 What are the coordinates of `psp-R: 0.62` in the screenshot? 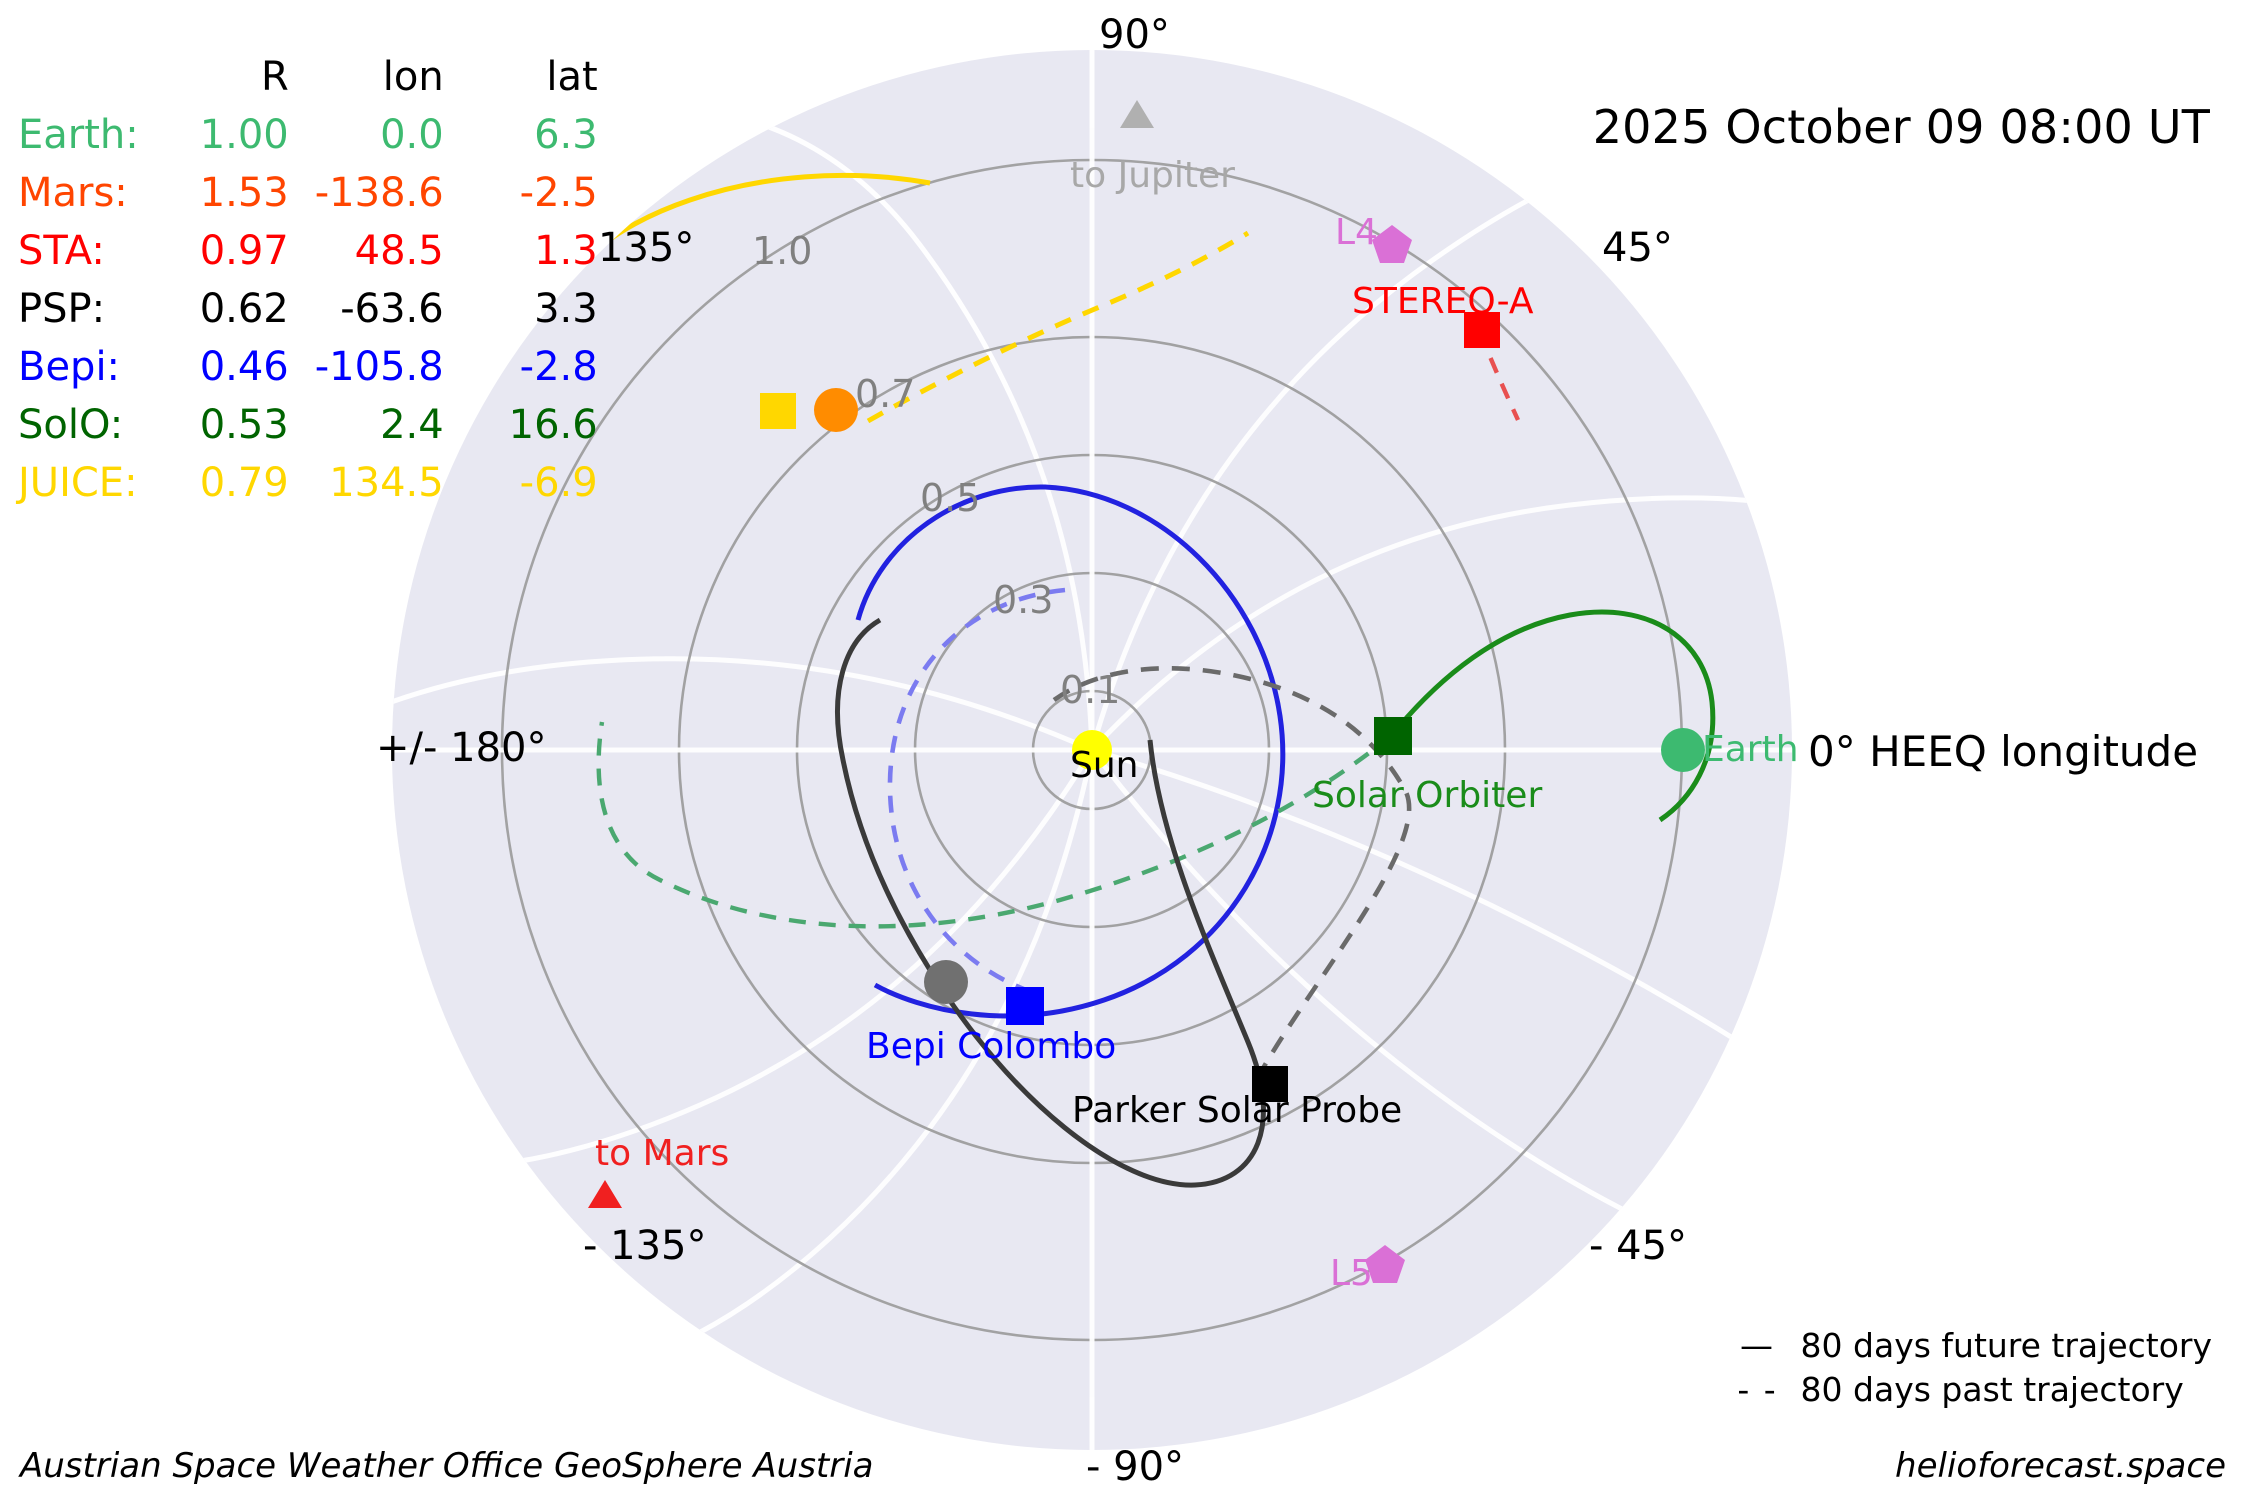 It's located at (244, 309).